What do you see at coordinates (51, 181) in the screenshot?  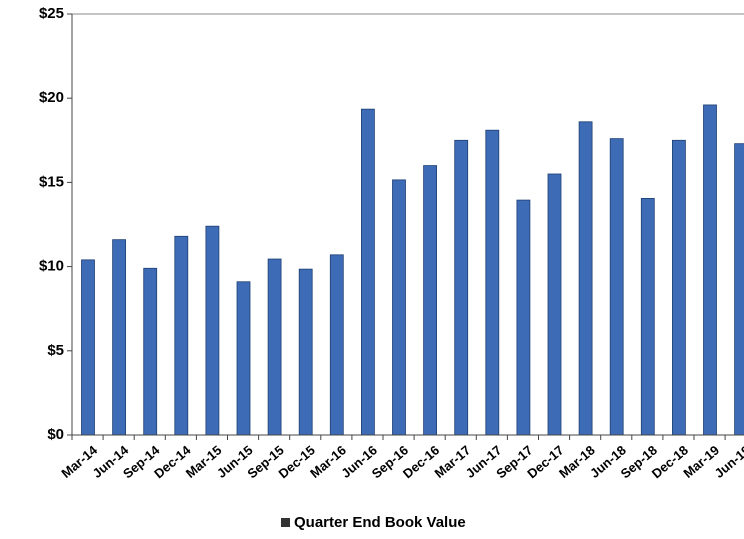 I see `y-tick-label: $15` at bounding box center [51, 181].